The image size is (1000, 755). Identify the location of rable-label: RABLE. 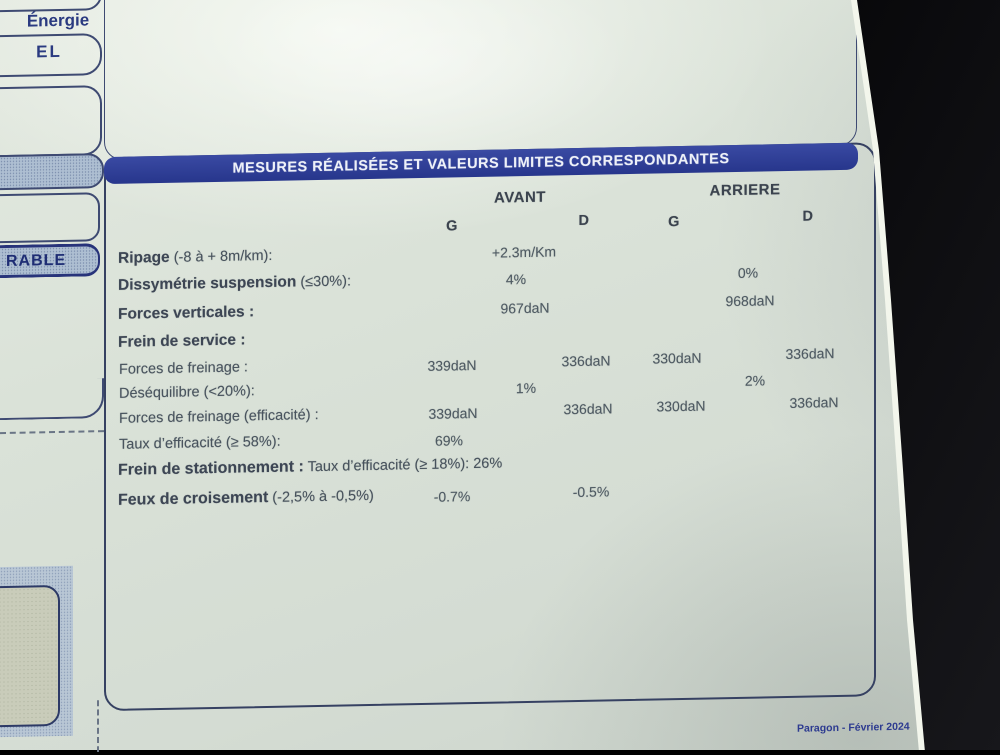
(33, 261).